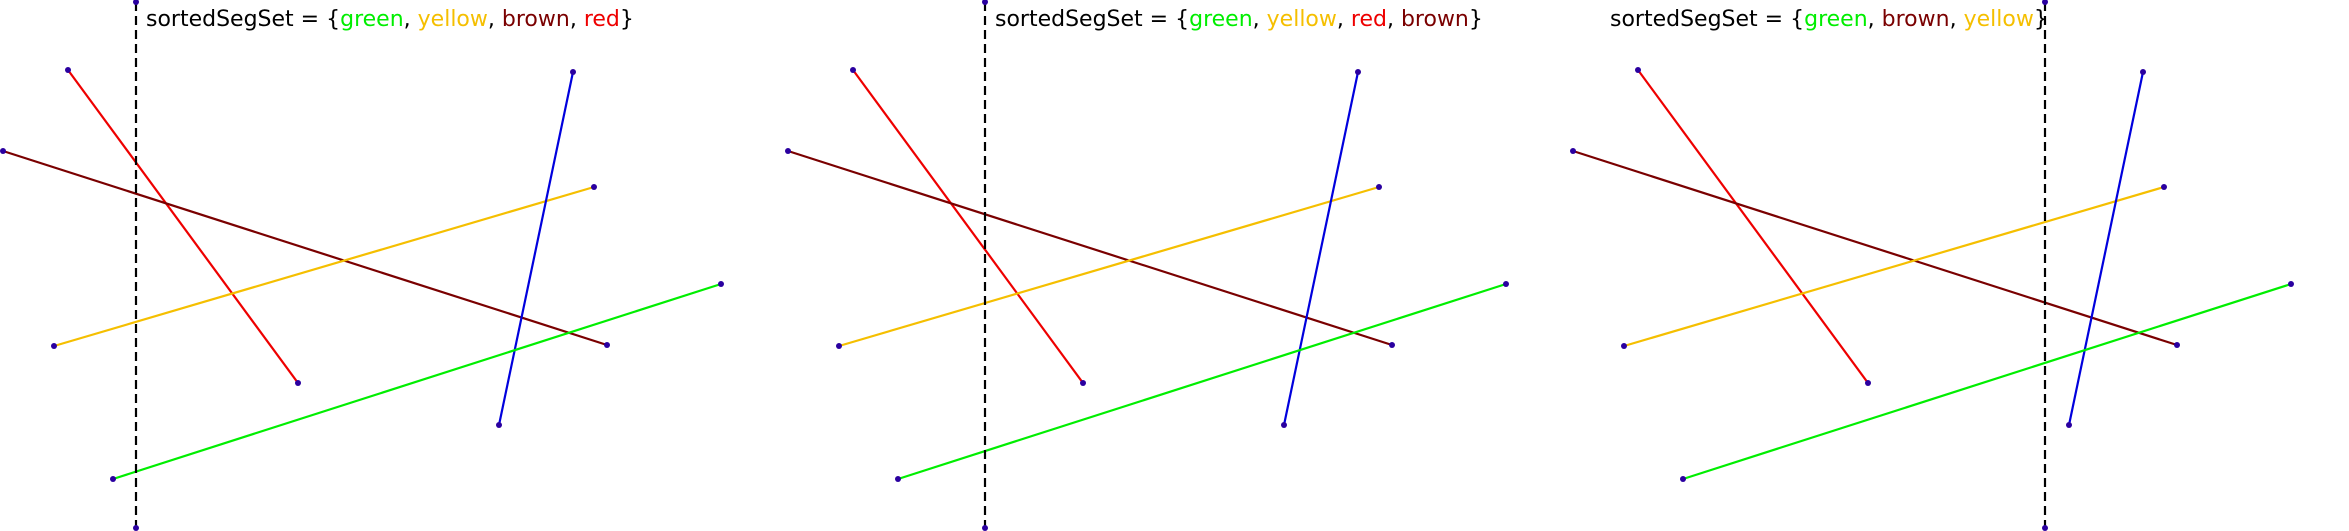 The width and height of the screenshot is (2349, 531). I want to click on sorted-seg-set-label: sortedSegSet = {green, brown, yellow}, so click(1829, 19).